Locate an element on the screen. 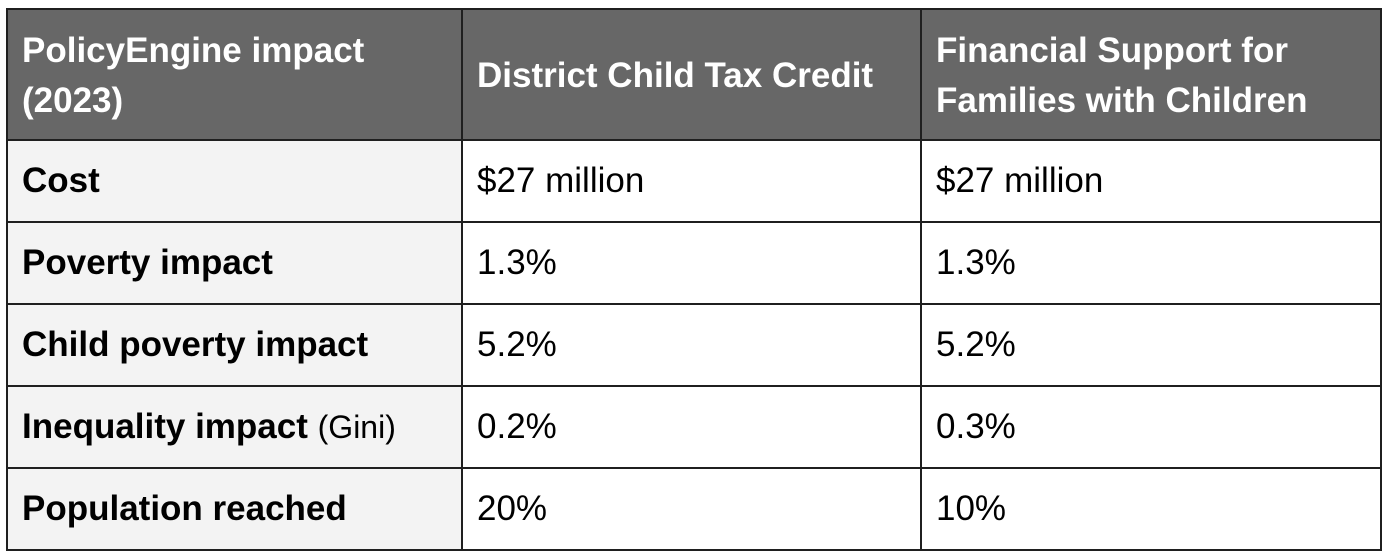 The height and width of the screenshot is (560, 1388). table-row: Child poverty impact 5.2% 5.2% is located at coordinates (694, 345).